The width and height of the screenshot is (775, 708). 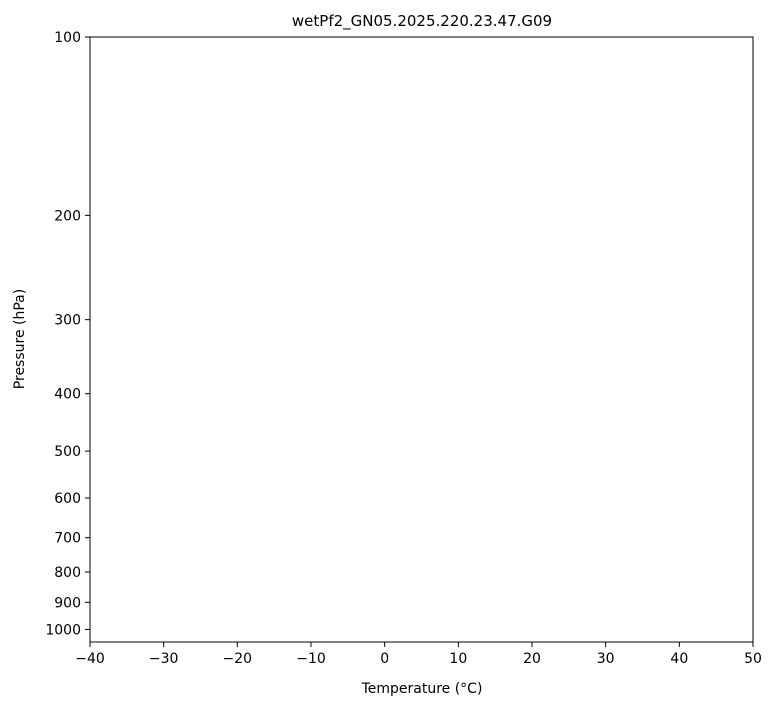 I want to click on y-axis-ticks: 100 200 300 400 500 600 700 800 900 1000, so click(x=67, y=334).